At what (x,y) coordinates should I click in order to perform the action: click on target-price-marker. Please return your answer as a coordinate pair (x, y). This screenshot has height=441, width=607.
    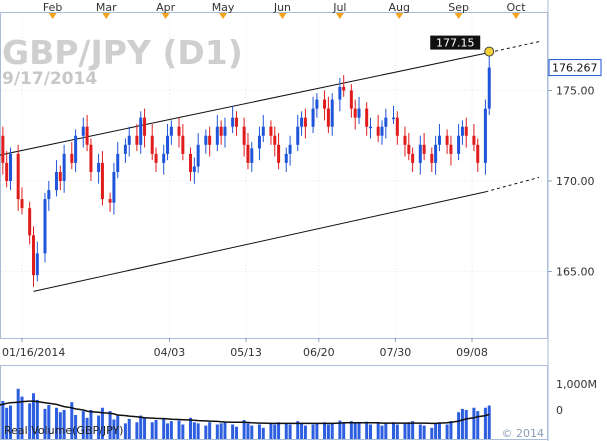
    Looking at the image, I should click on (489, 51).